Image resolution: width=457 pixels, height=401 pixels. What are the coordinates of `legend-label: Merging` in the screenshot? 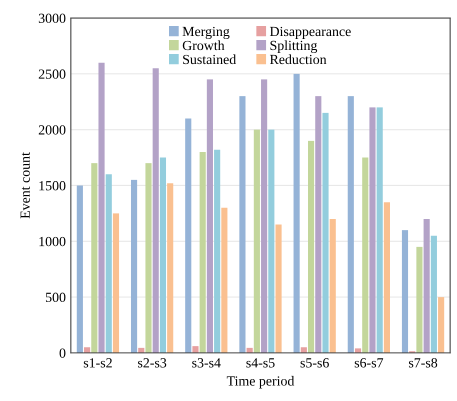 It's located at (206, 33).